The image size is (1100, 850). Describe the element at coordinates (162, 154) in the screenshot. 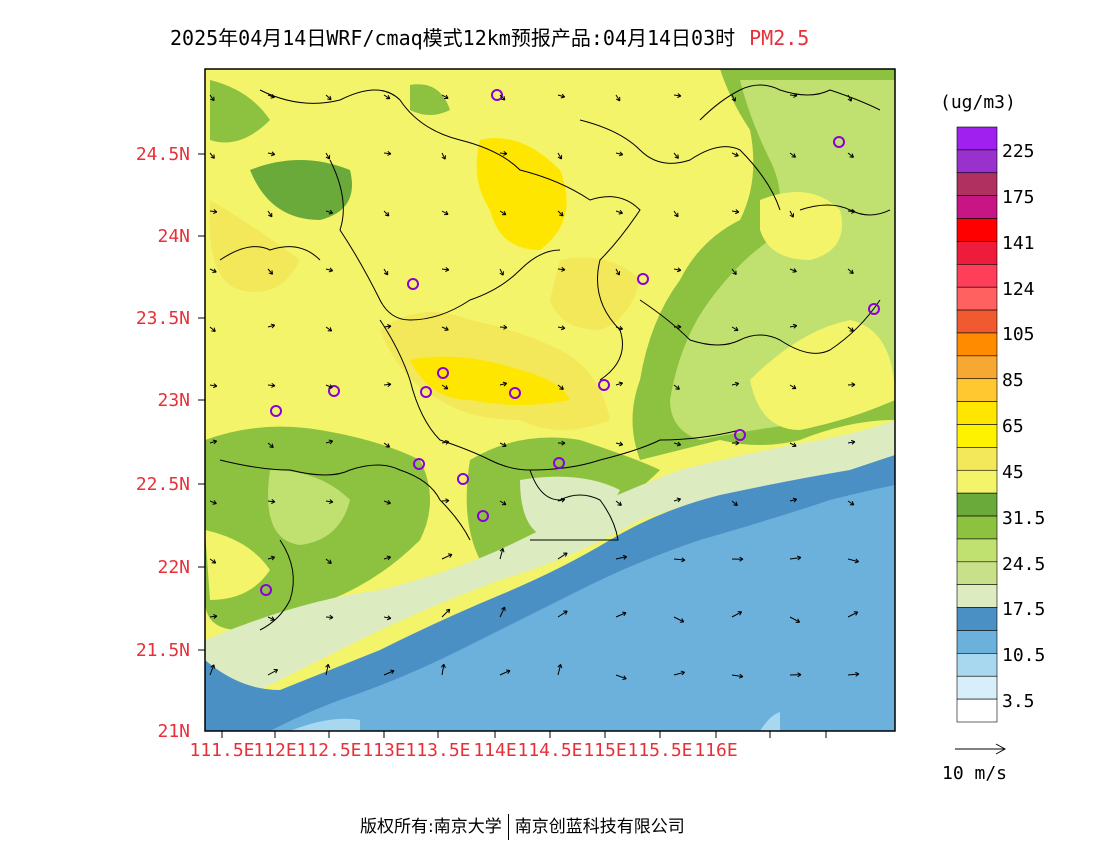

I see `lat-tick: 24.5N` at that location.